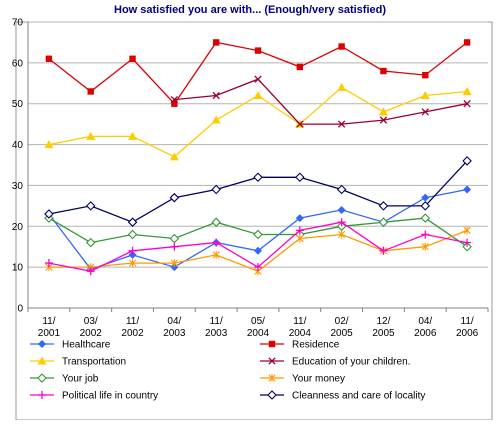 This screenshot has width=500, height=425. I want to click on y-tick-label: 60, so click(18, 63).